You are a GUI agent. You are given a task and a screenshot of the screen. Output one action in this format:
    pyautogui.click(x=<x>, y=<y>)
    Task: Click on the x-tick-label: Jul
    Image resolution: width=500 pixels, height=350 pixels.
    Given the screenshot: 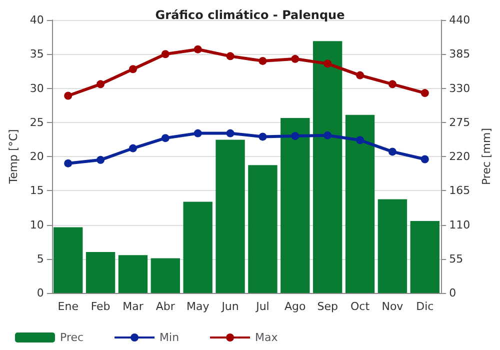 What is the action you would take?
    pyautogui.click(x=262, y=306)
    